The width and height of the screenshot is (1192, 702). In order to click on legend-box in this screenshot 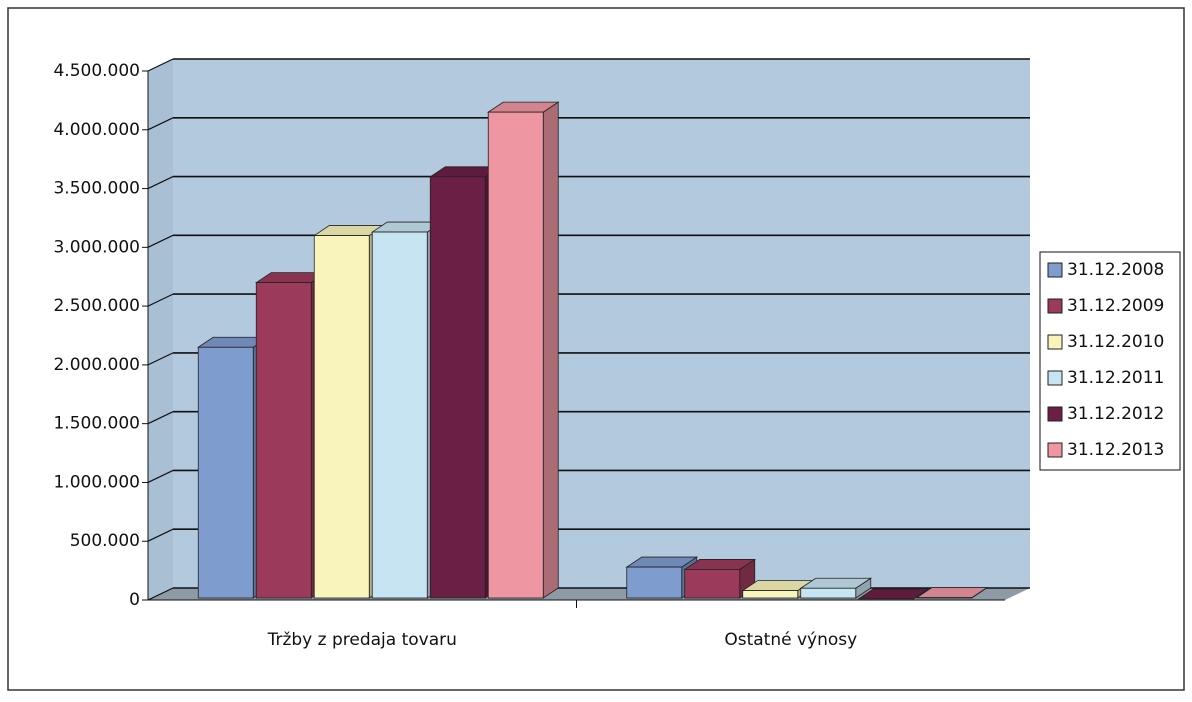, I will do `click(1110, 361)`.